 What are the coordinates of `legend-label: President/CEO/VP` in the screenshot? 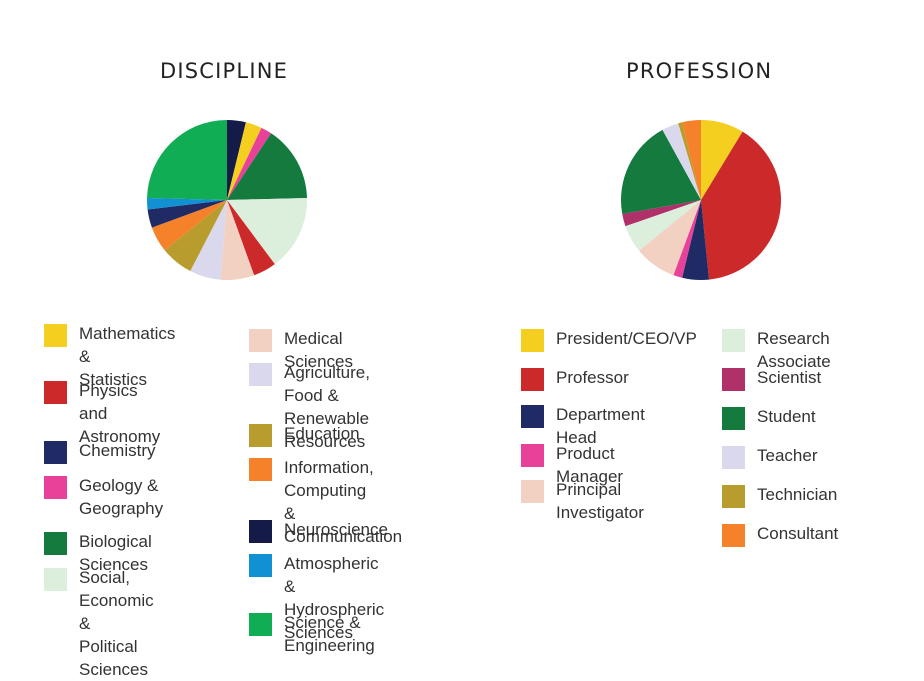 It's located at (626, 338).